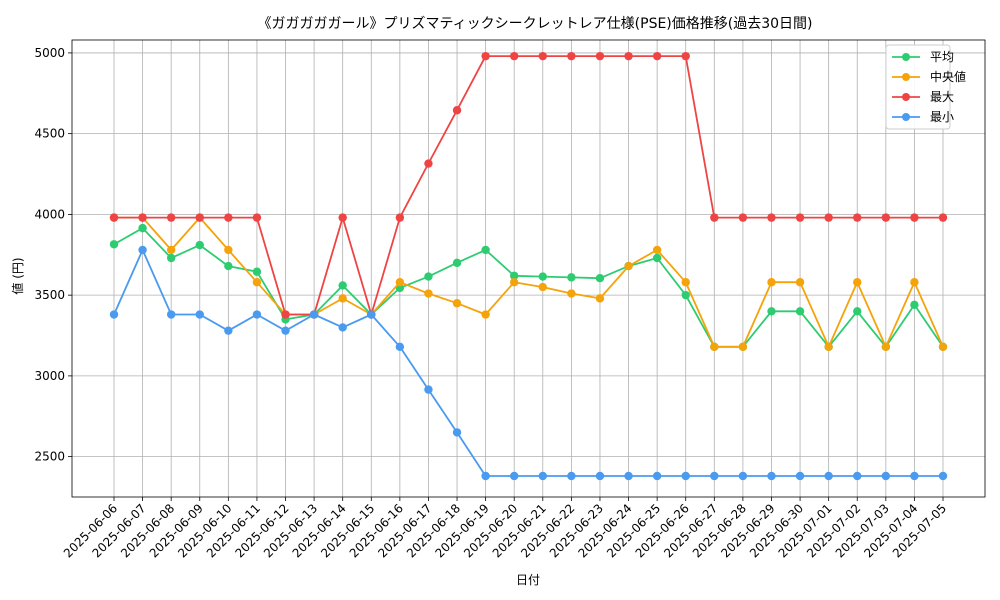  Describe the element at coordinates (49, 457) in the screenshot. I see `y-tick-label: 2500` at that location.